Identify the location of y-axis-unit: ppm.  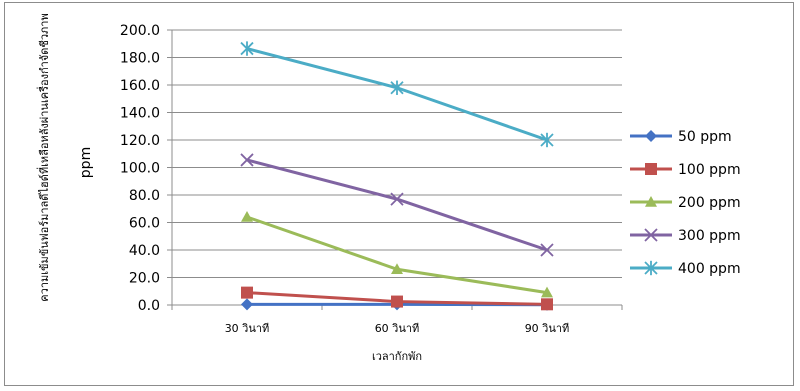
(86, 162).